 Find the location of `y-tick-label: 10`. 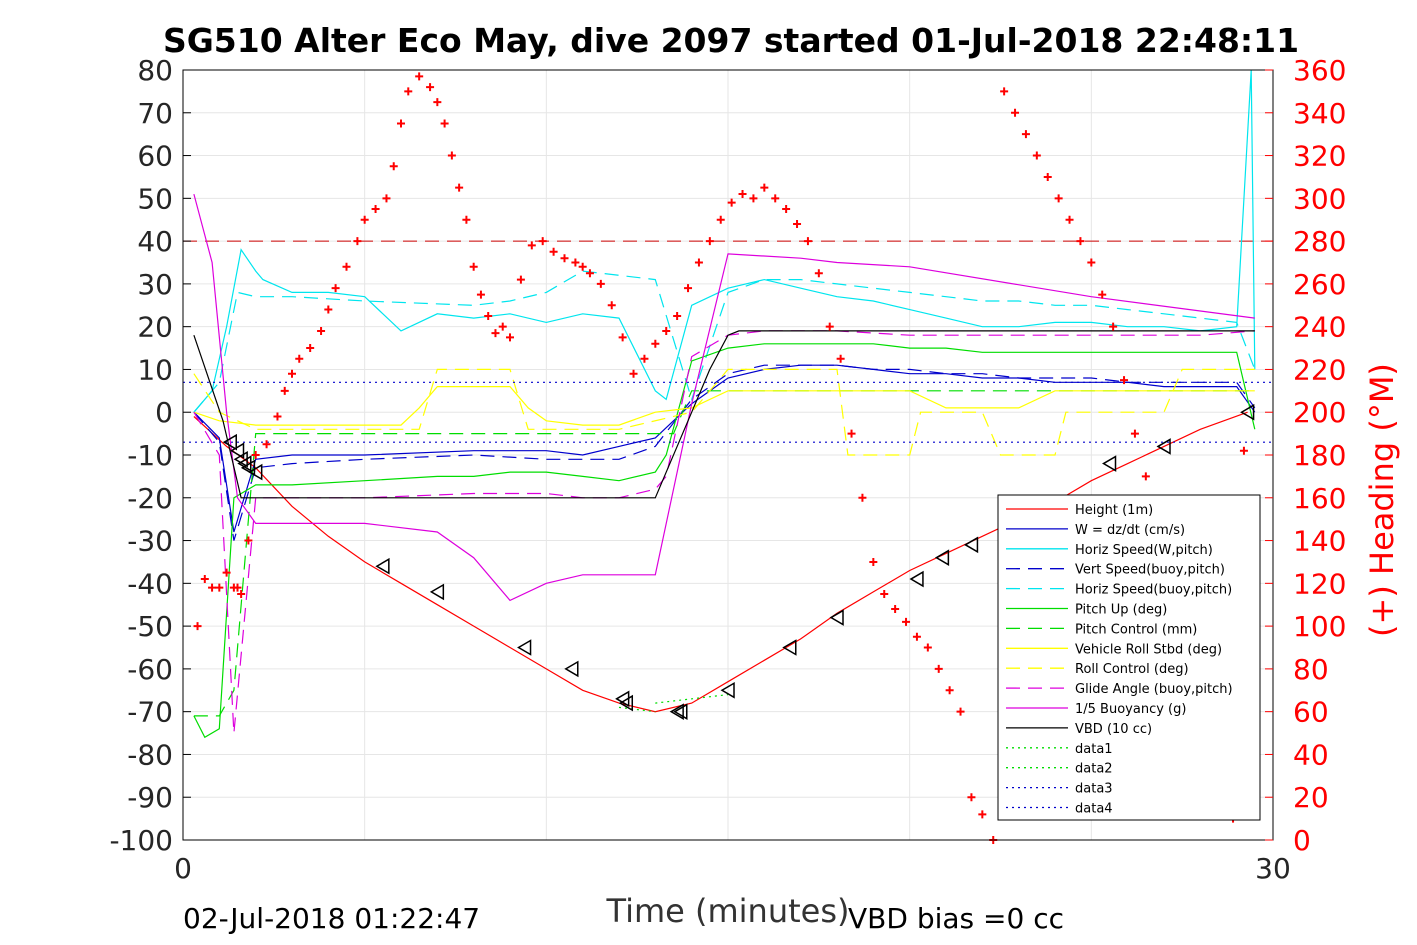

y-tick-label: 10 is located at coordinates (155, 369).